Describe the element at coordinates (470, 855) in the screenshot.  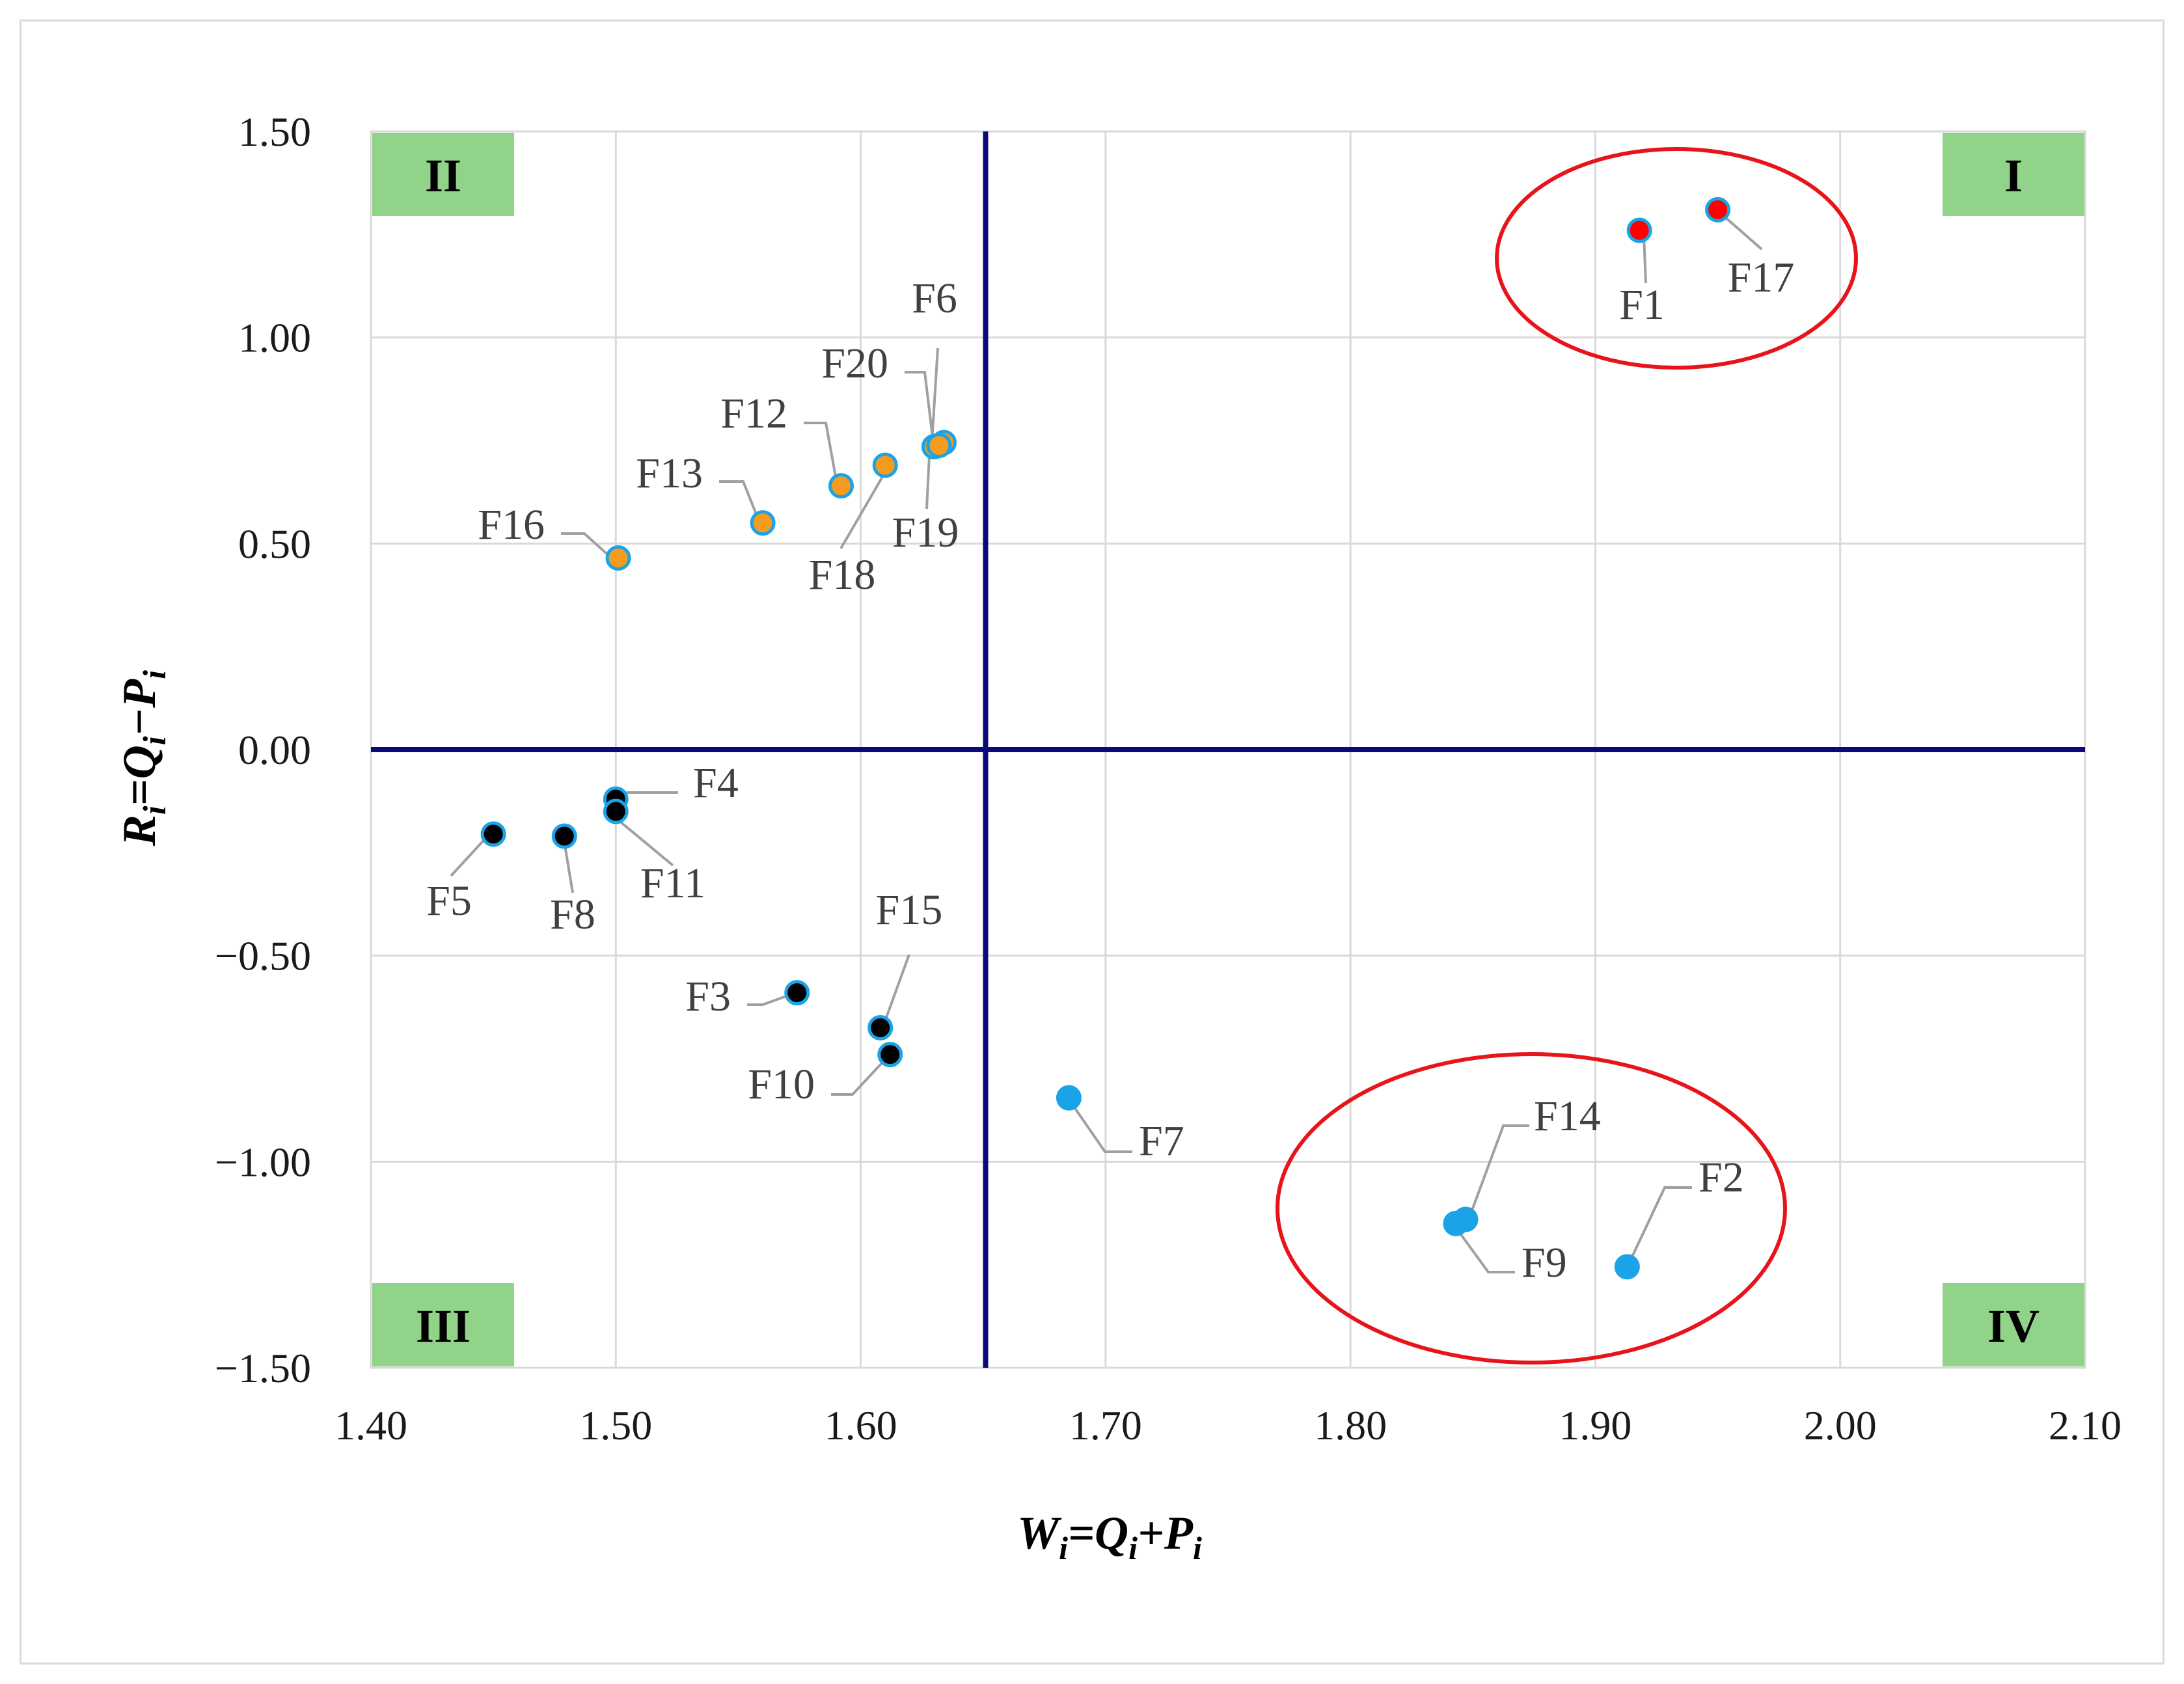
I see `leader-f5` at that location.